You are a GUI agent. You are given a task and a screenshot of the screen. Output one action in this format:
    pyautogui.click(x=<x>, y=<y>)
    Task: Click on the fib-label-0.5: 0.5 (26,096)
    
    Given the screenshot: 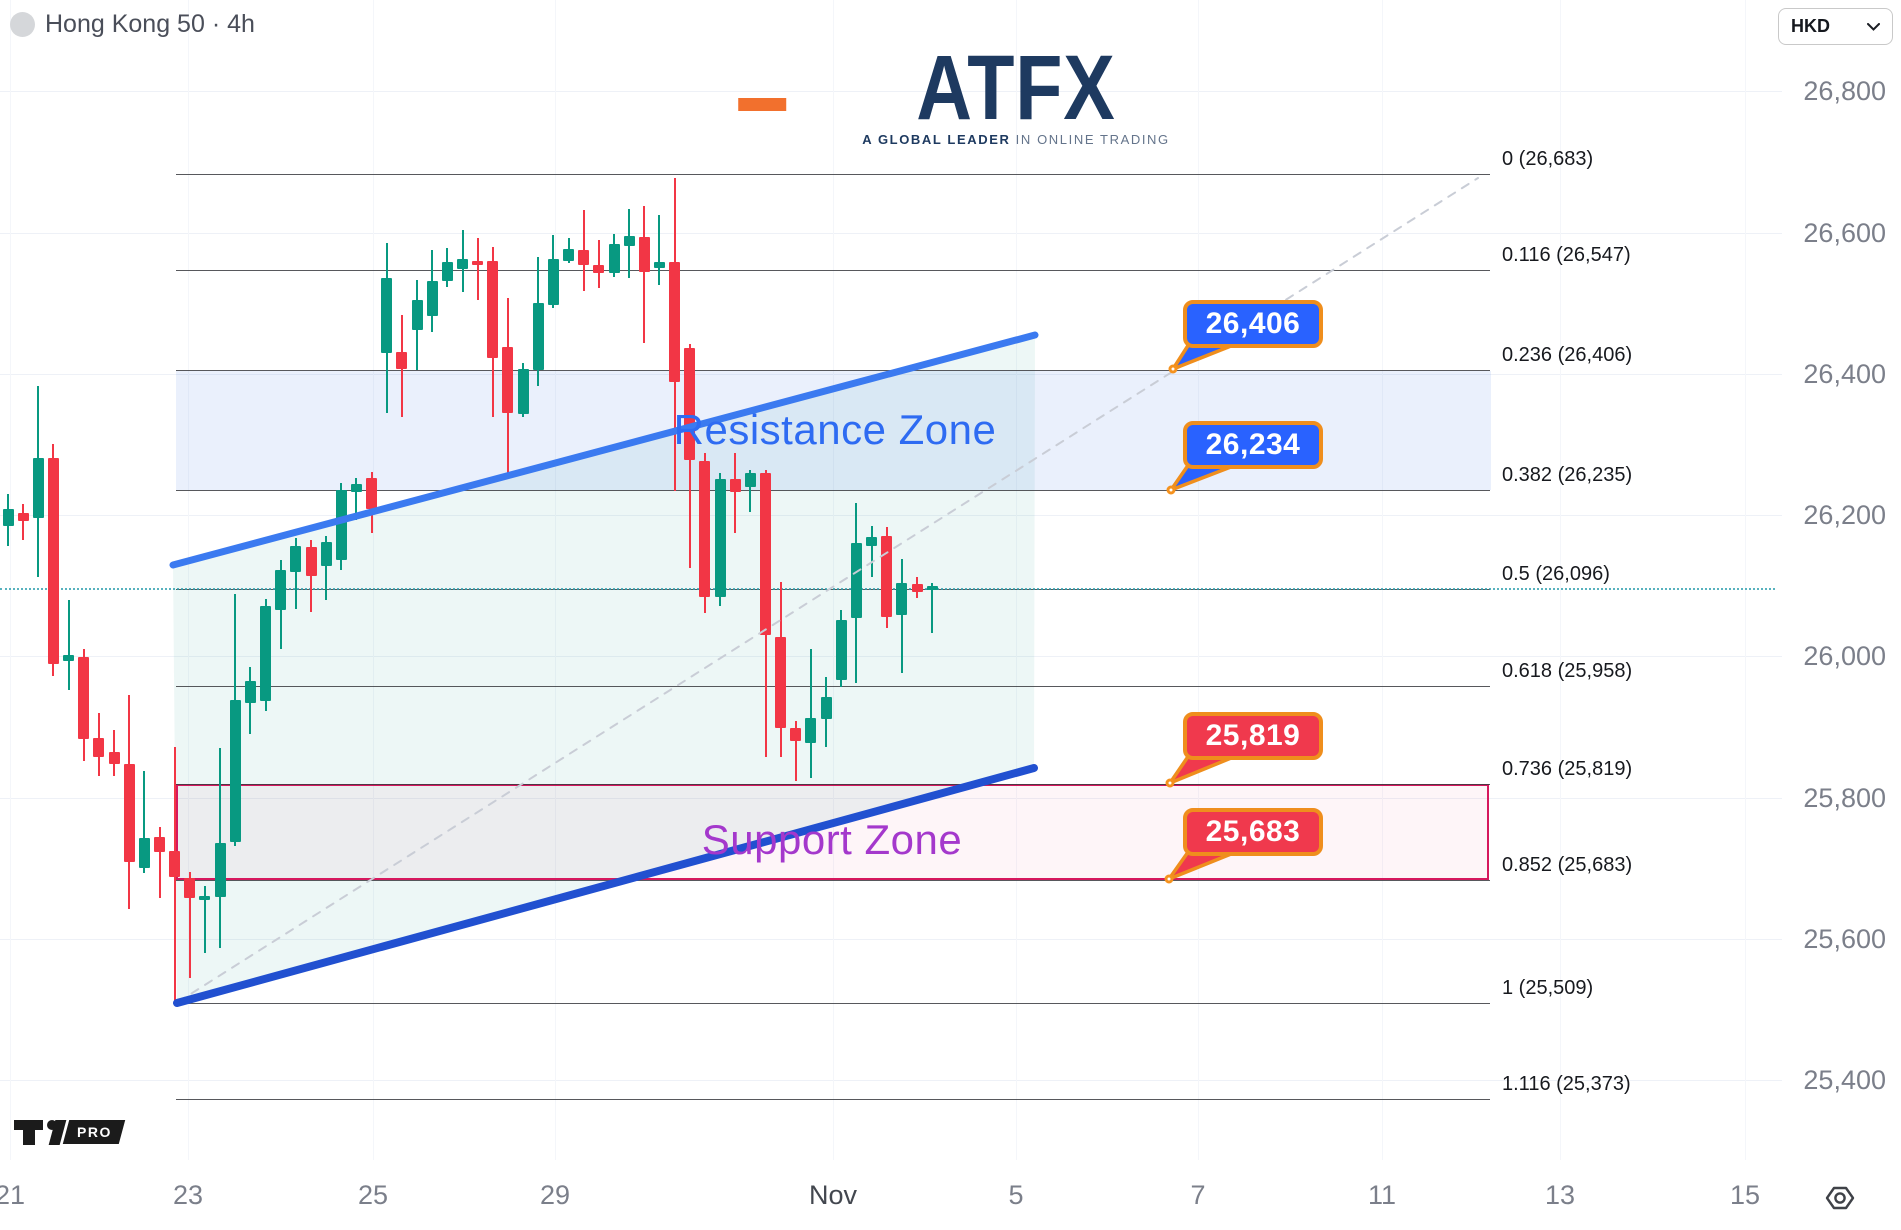 What is the action you would take?
    pyautogui.click(x=1556, y=573)
    